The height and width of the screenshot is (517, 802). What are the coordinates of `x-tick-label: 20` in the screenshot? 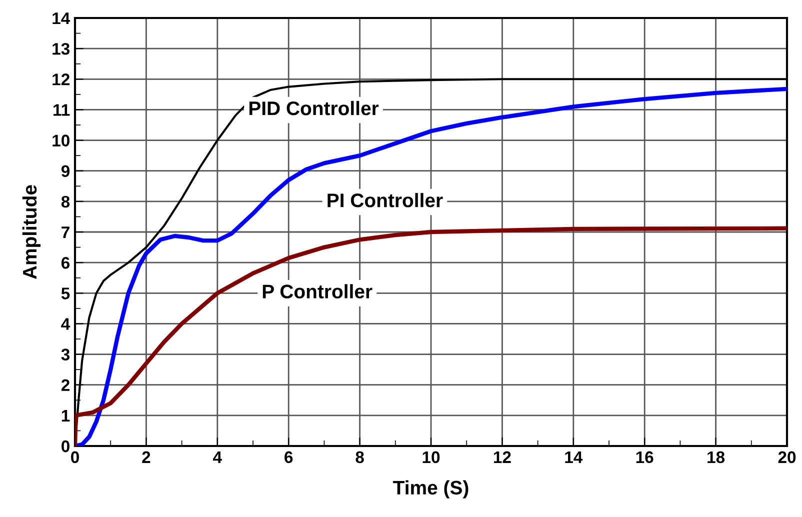 It's located at (787, 457).